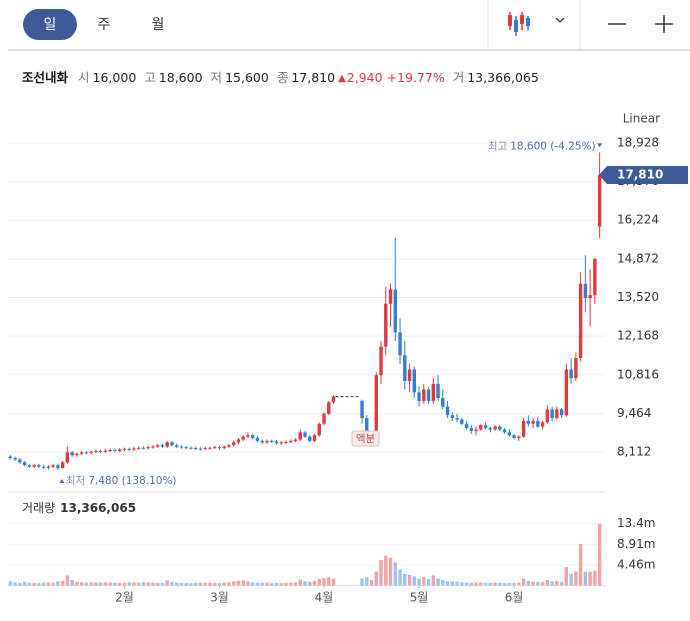  Describe the element at coordinates (247, 77) in the screenshot. I see `quote-value: 15,600` at that location.